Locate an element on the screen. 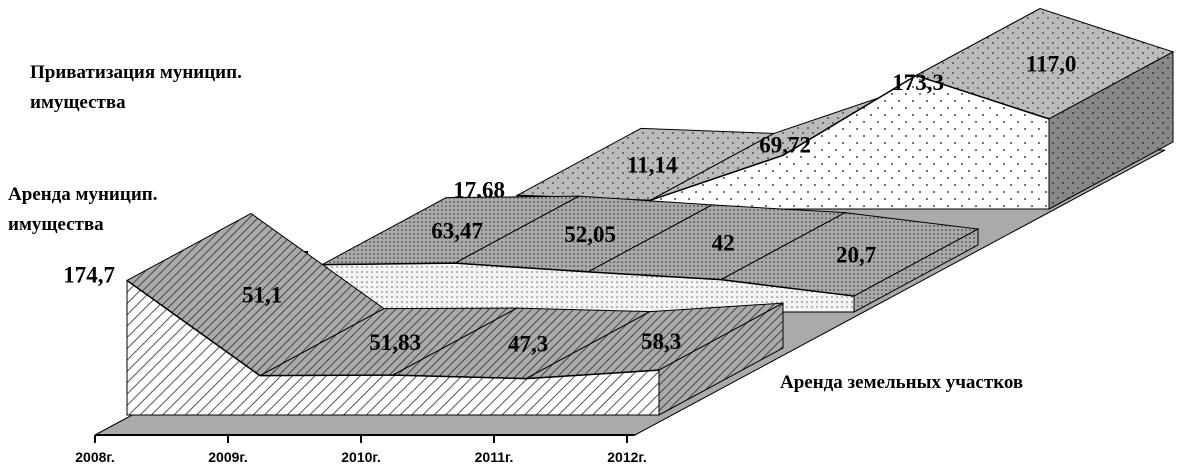  legend-label: Приватизация муницип. имущества is located at coordinates (136, 87).